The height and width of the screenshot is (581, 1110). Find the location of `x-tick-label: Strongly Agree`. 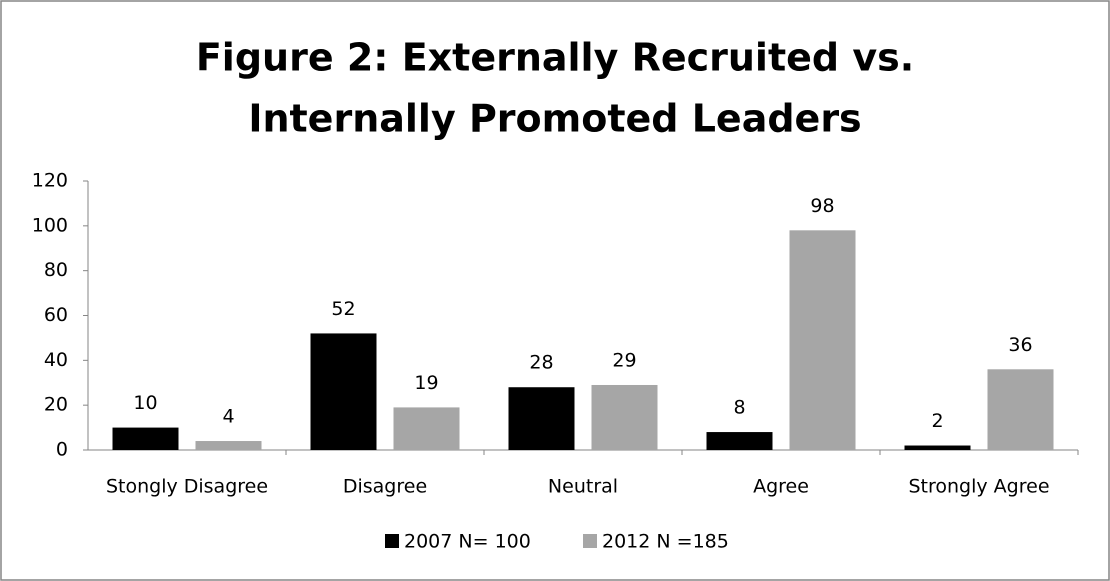

x-tick-label: Strongly Agree is located at coordinates (978, 487).